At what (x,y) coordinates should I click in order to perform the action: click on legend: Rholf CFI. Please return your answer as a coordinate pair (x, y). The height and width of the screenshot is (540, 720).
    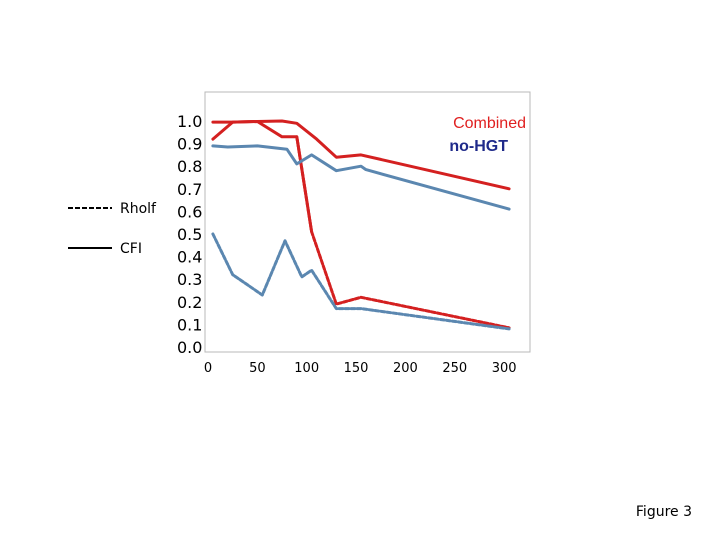
    Looking at the image, I should click on (112, 229).